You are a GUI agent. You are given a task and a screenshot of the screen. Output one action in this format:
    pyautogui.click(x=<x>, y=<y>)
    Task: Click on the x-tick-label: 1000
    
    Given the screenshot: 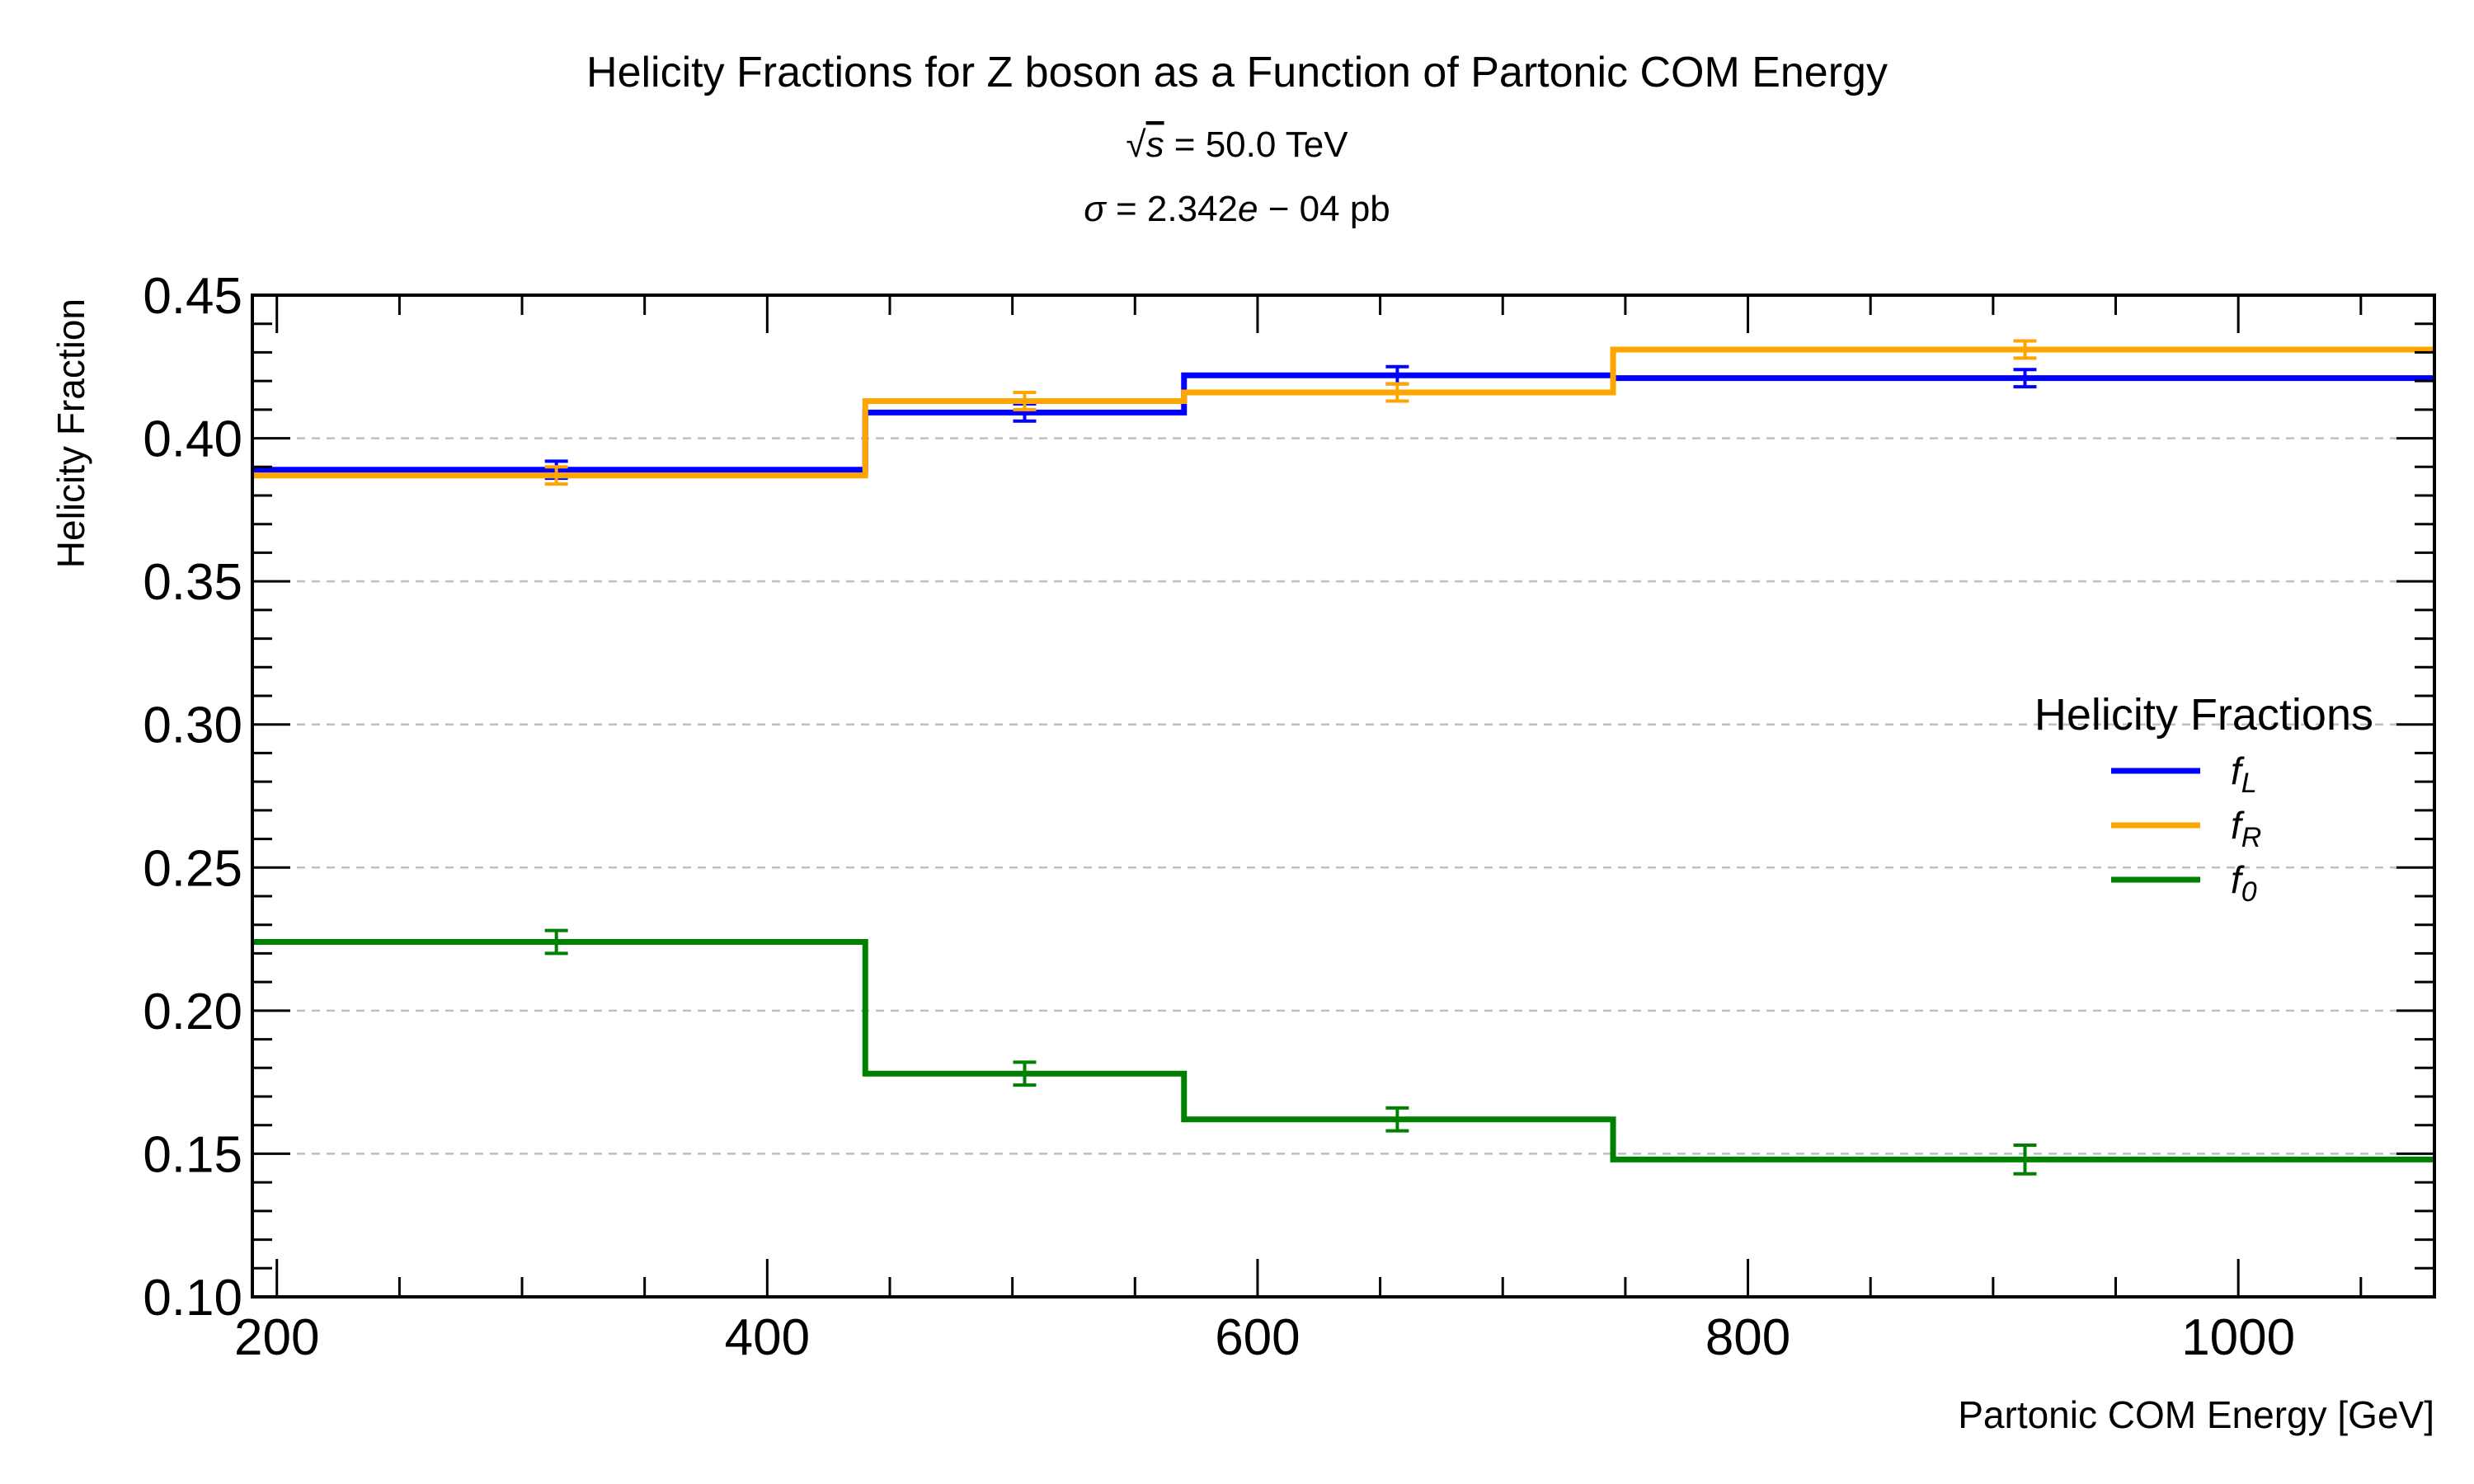 What is the action you would take?
    pyautogui.click(x=2238, y=1337)
    